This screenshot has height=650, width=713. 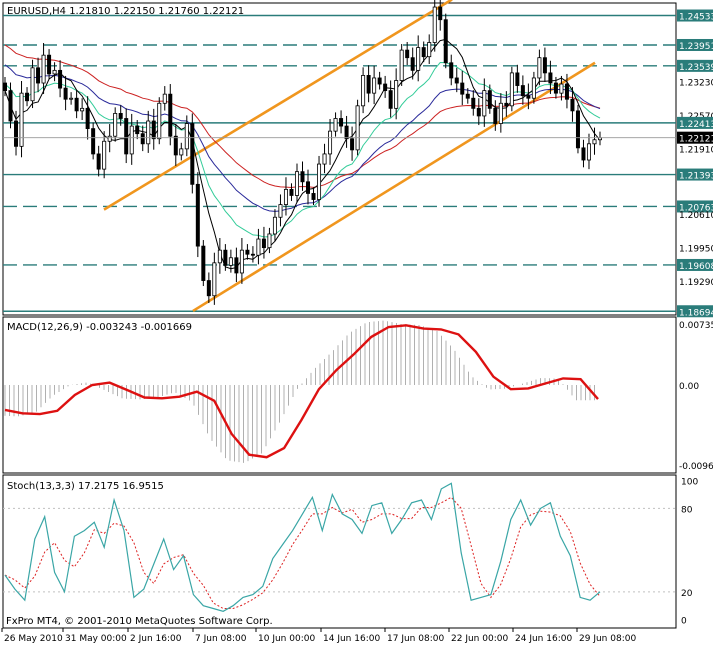 What do you see at coordinates (33, 639) in the screenshot?
I see `time-tick-label: 26 May 2010` at bounding box center [33, 639].